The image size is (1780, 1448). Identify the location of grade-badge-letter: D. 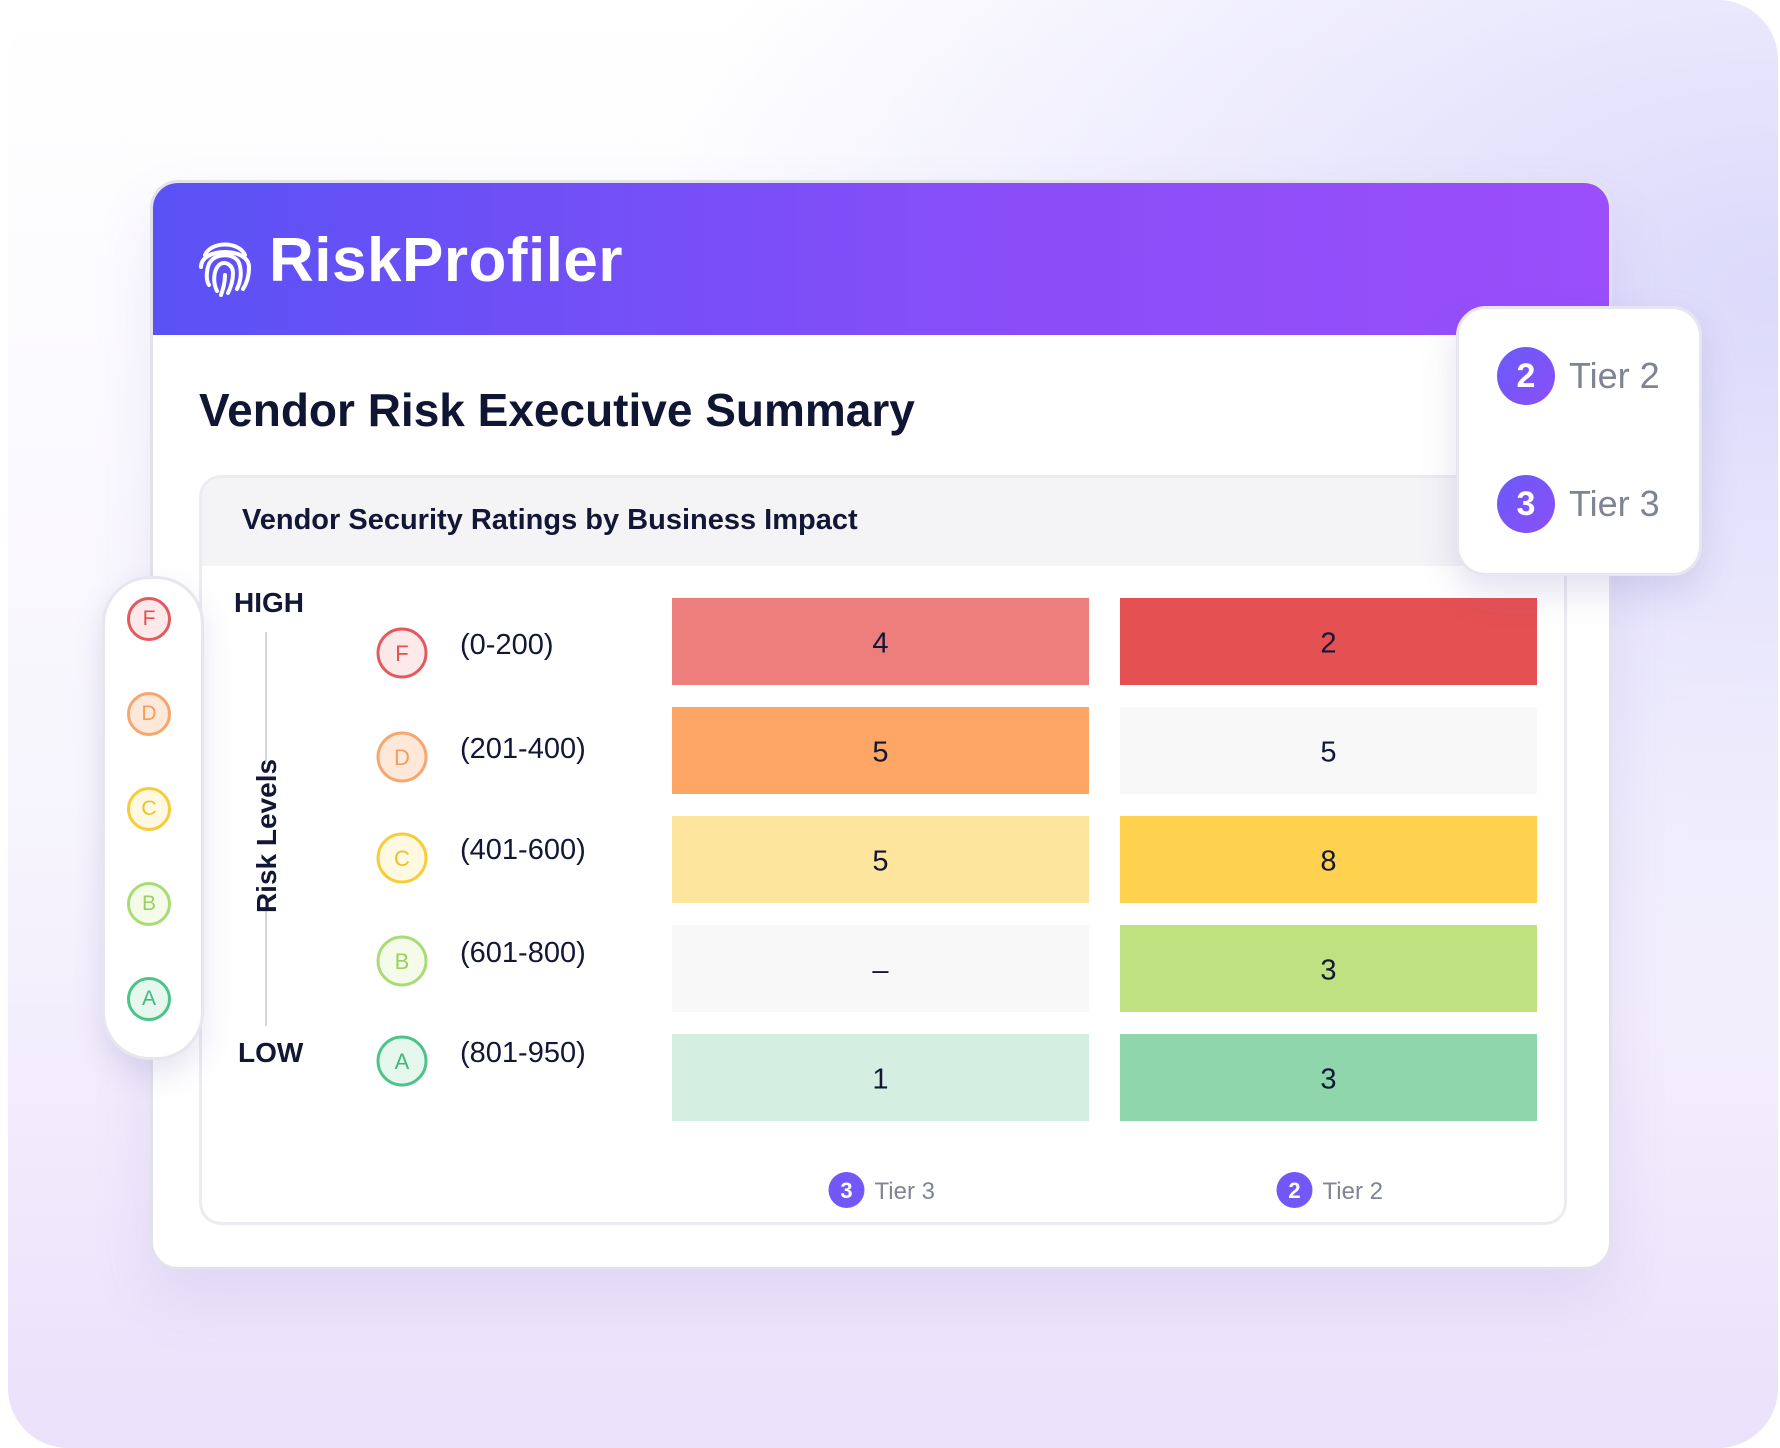
(402, 757).